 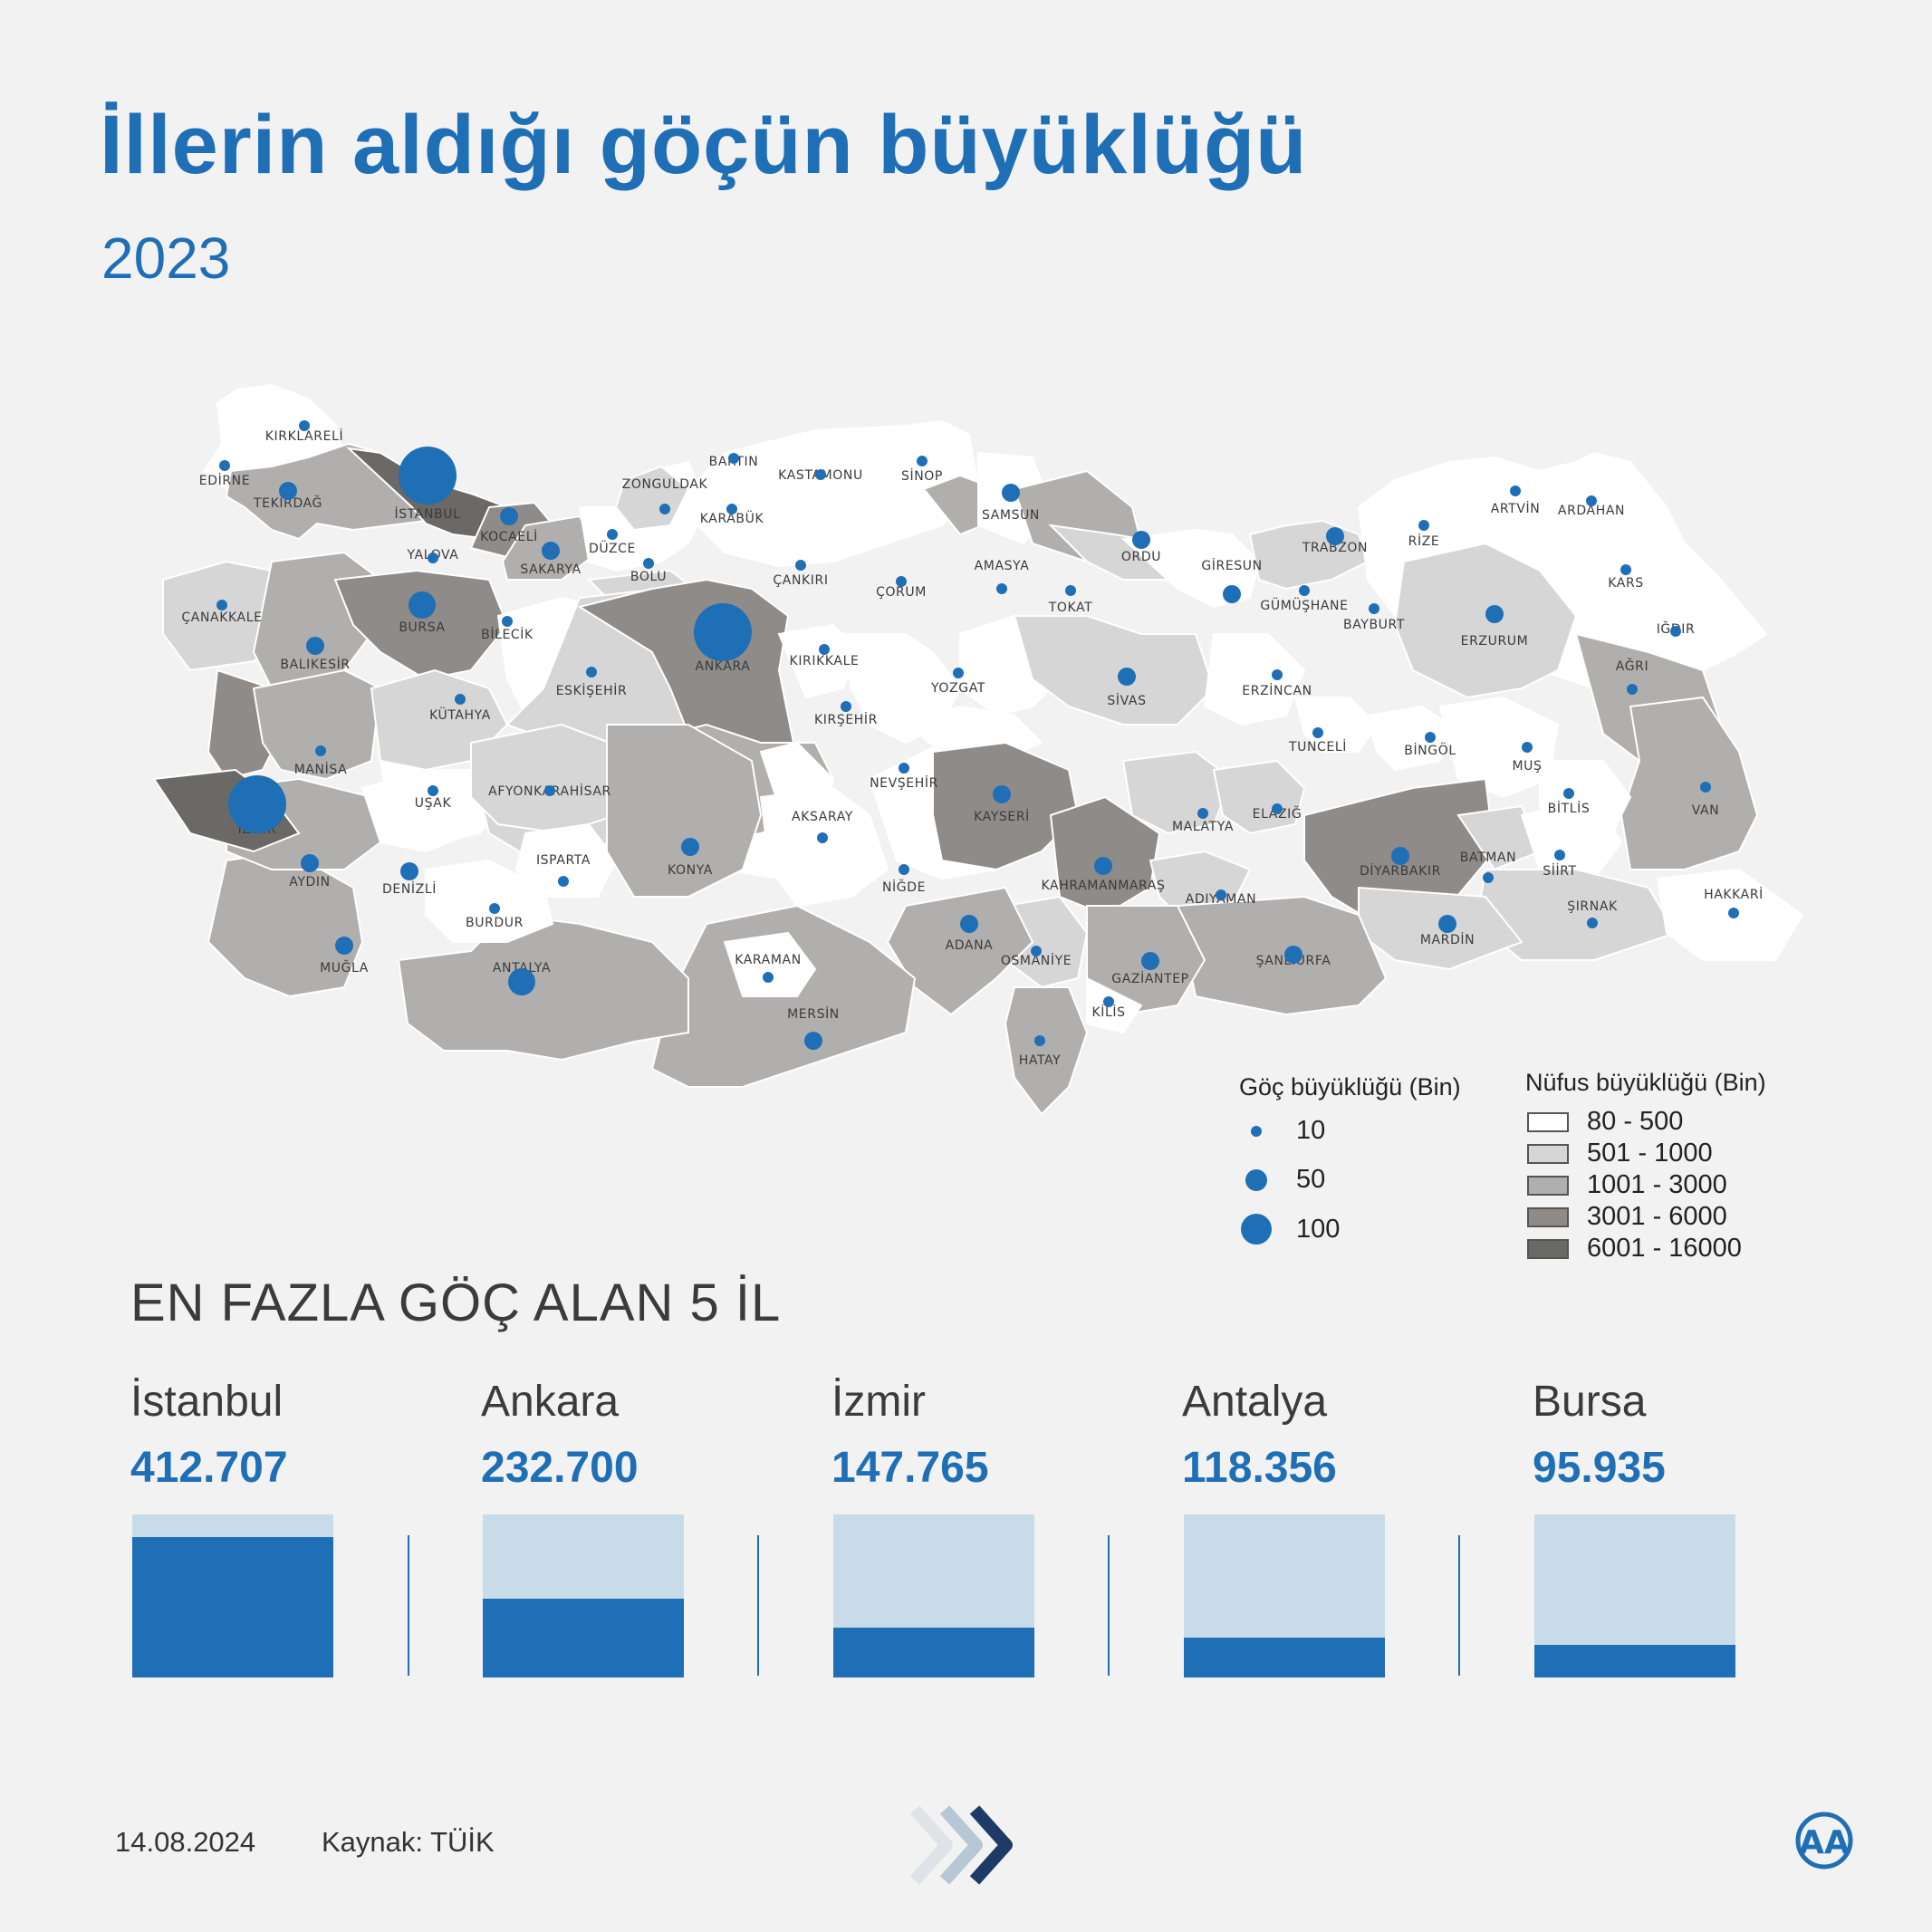 What do you see at coordinates (704, 145) in the screenshot?
I see `page-title: İllerin aldığı göçün büyüklüğü` at bounding box center [704, 145].